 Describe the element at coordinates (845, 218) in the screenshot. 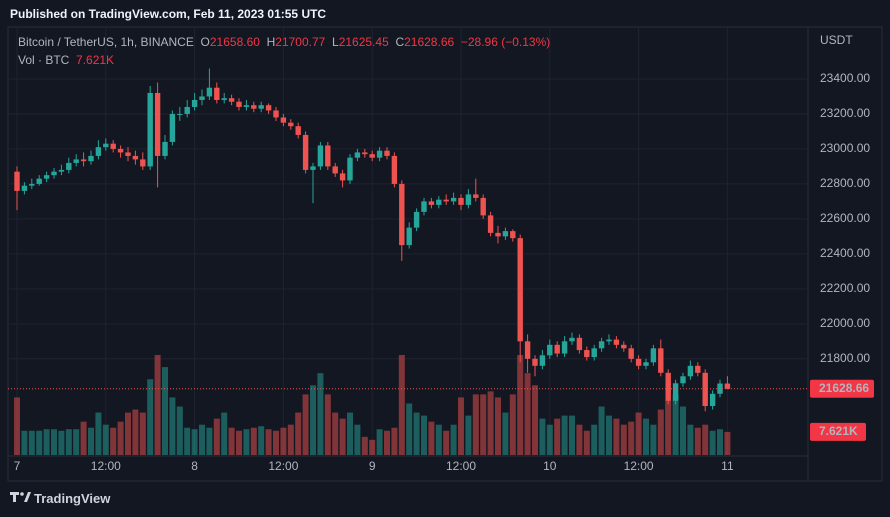

I see `y-tick-label: 22600.00` at that location.